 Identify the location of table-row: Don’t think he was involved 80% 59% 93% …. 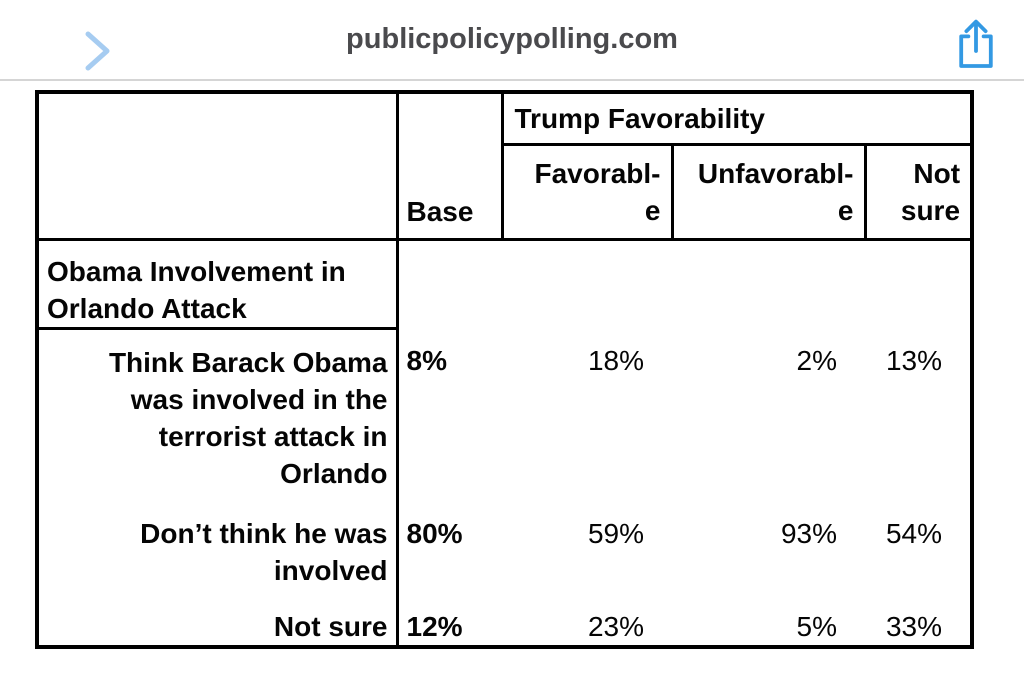
(504, 547).